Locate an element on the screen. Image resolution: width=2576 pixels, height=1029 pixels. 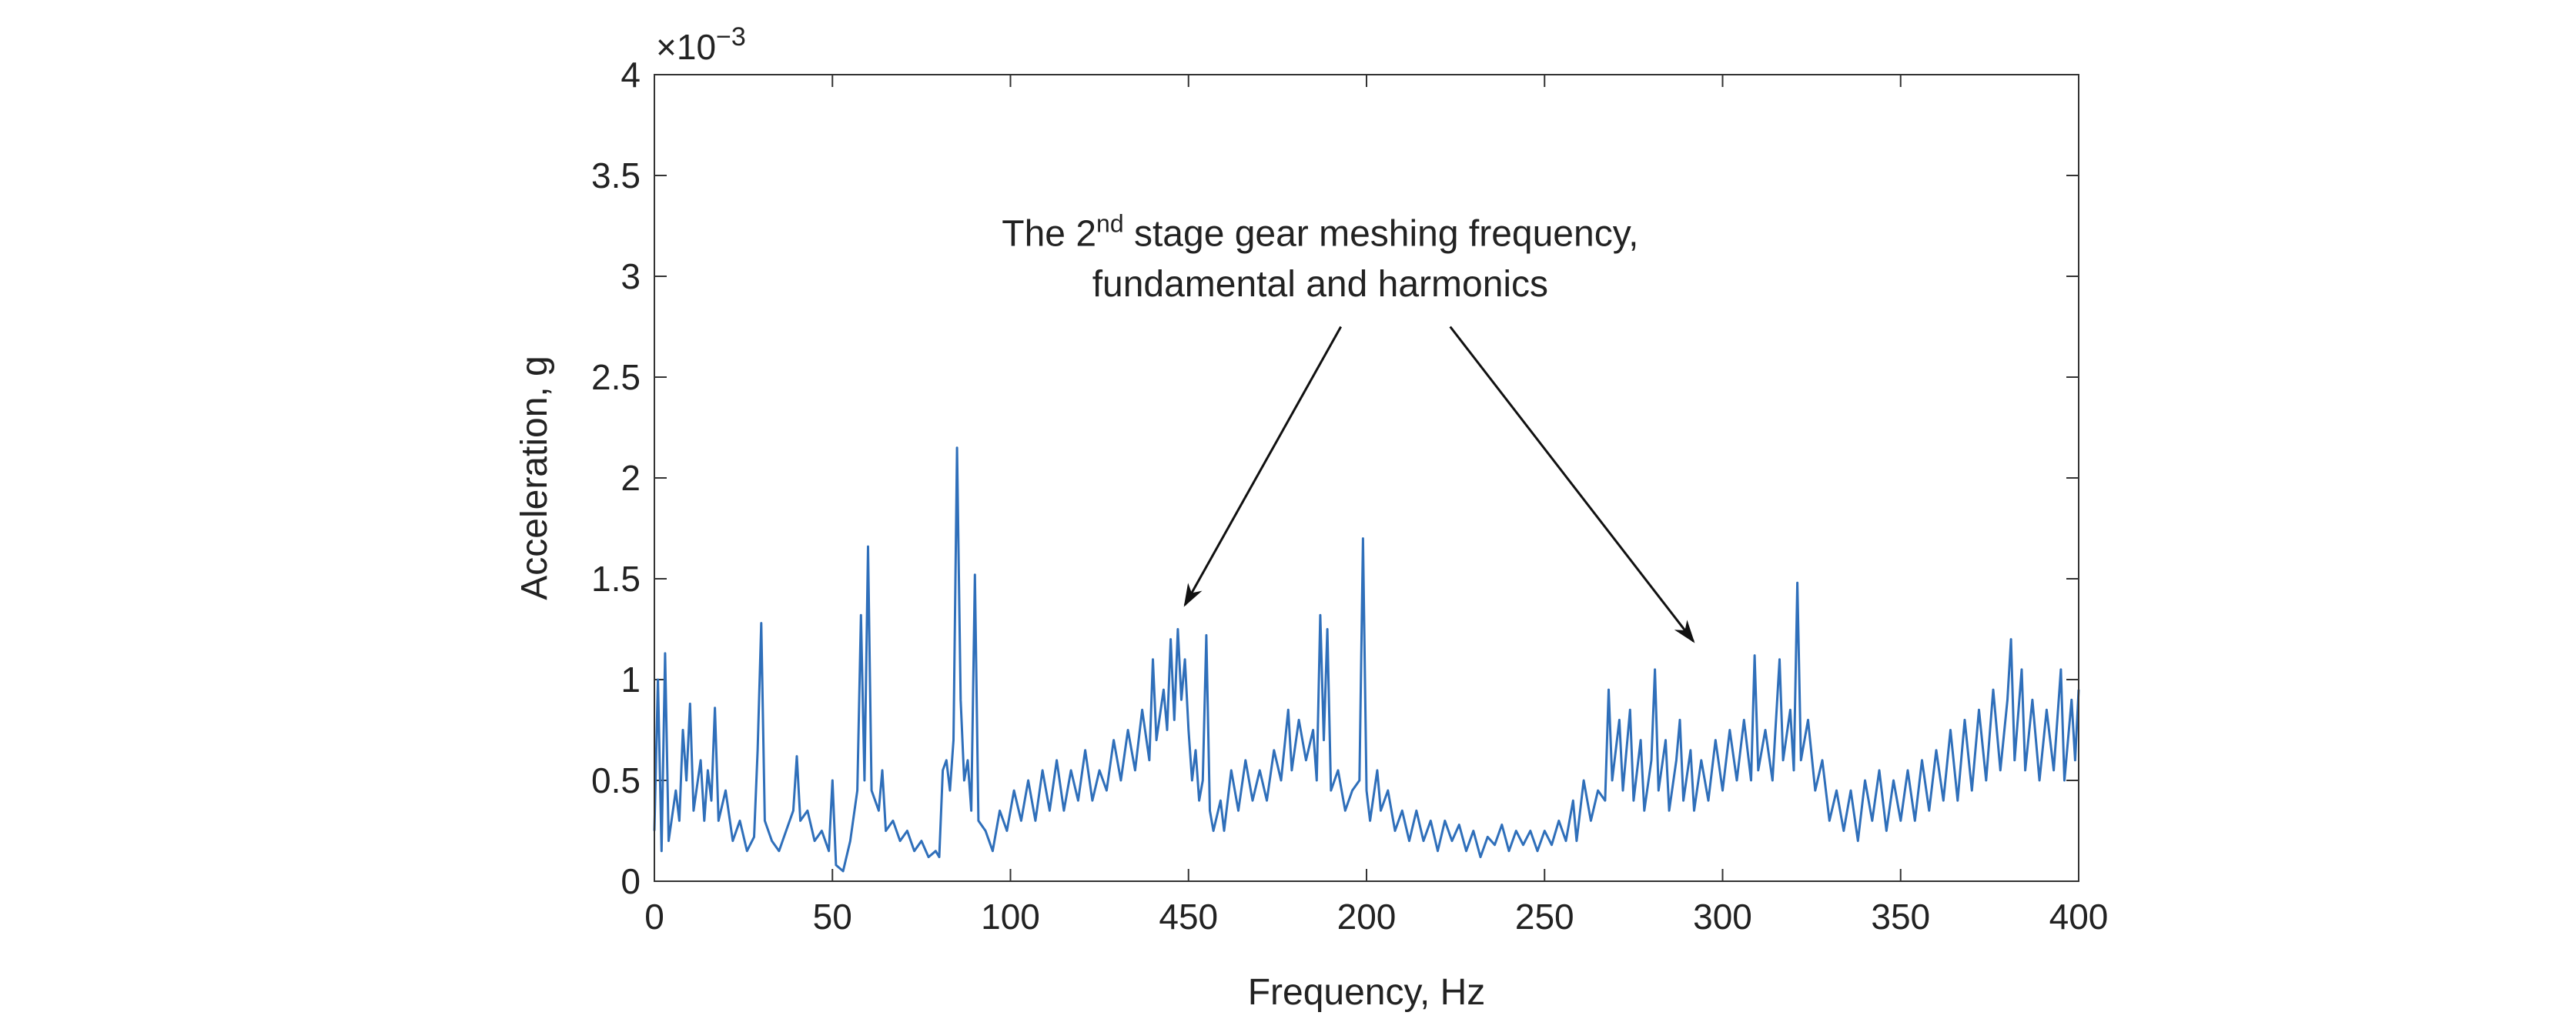
x-tick-label: 350 is located at coordinates (1901, 917).